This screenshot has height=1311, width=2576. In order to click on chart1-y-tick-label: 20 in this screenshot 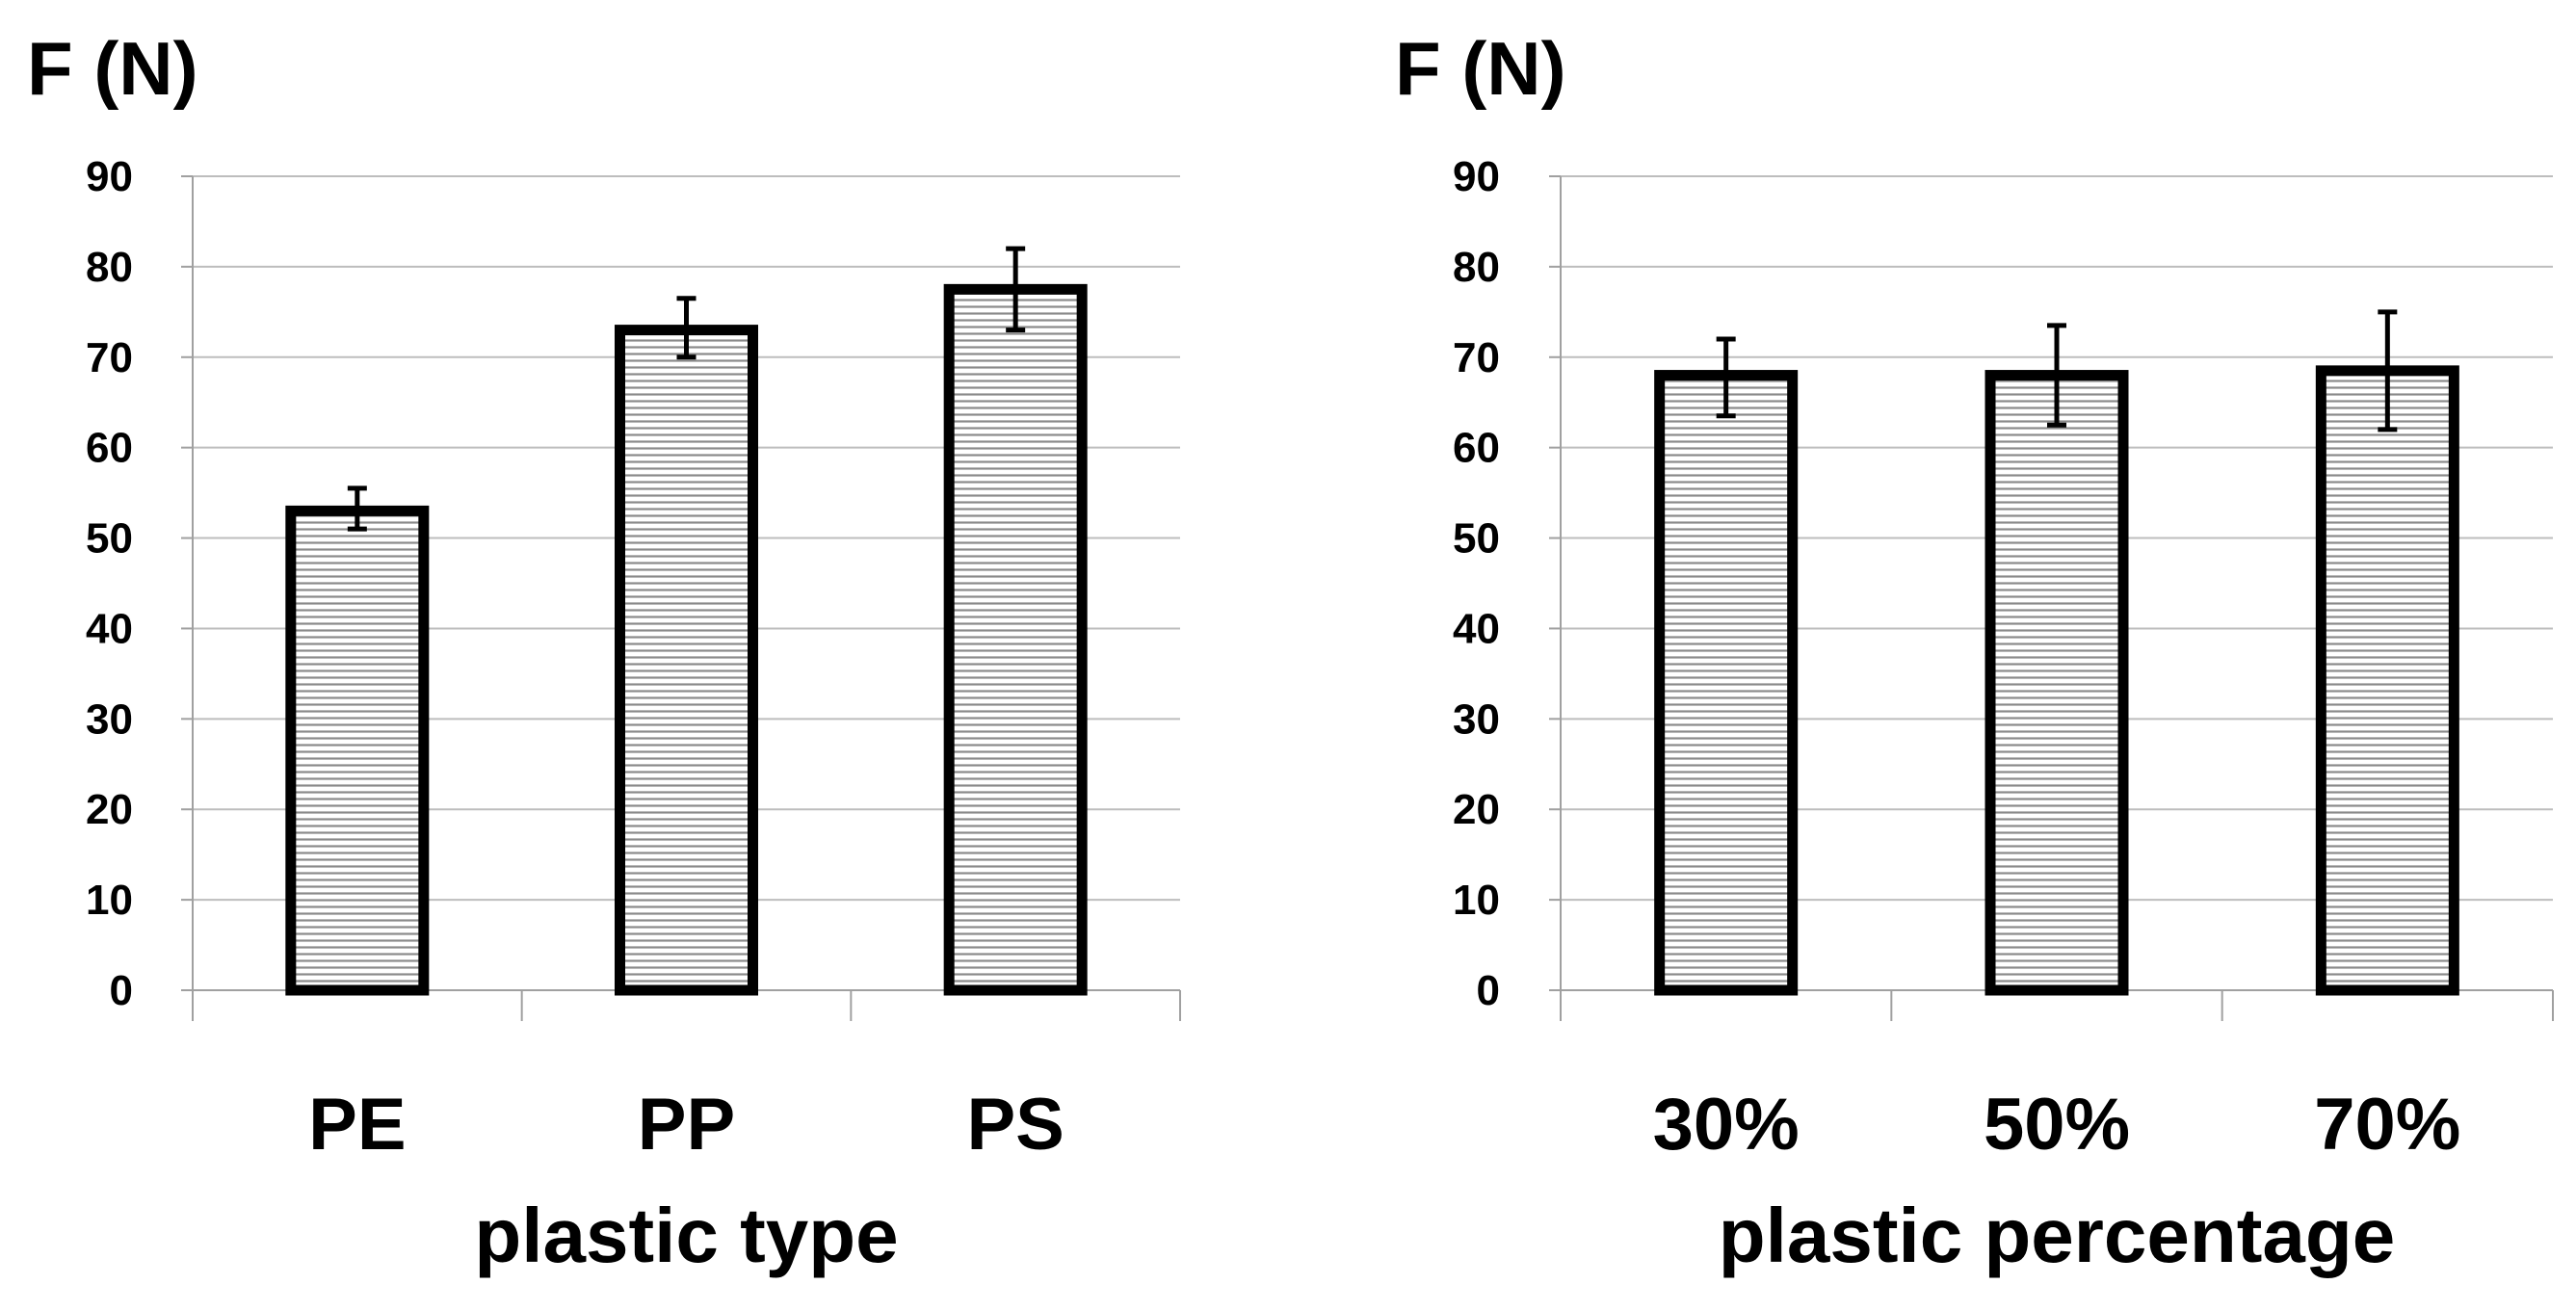, I will do `click(109, 810)`.